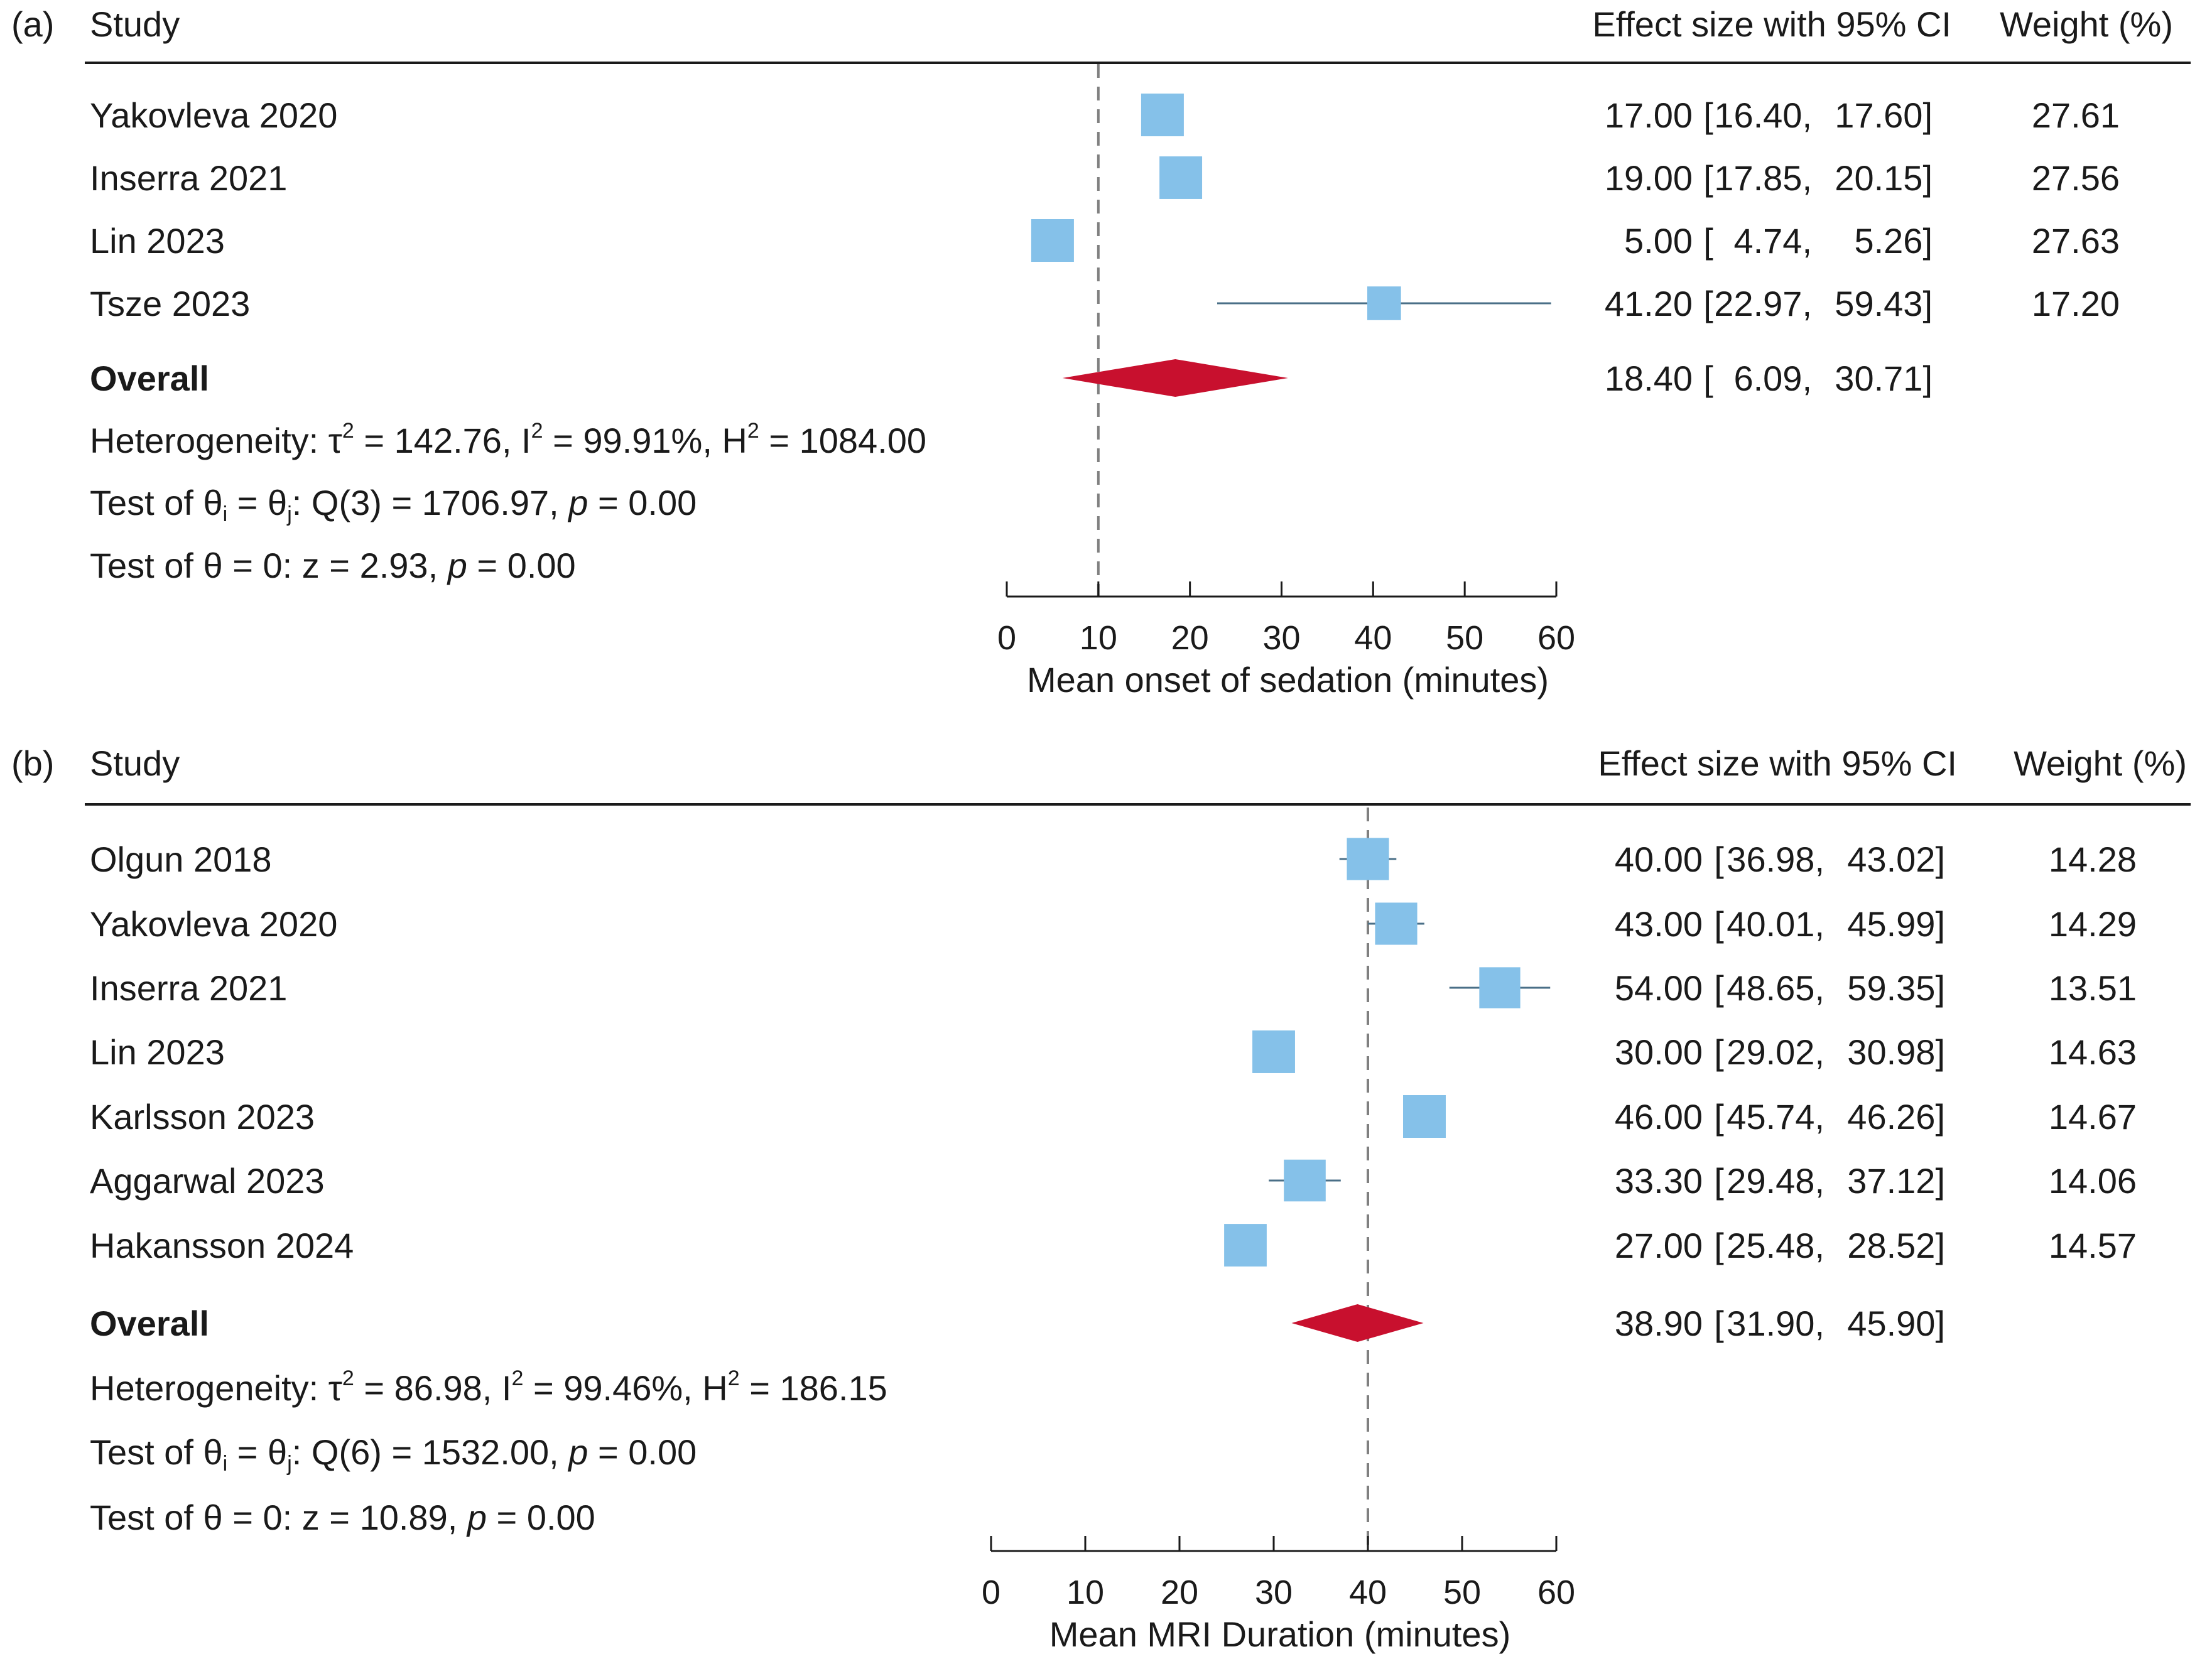 The width and height of the screenshot is (2212, 1659). What do you see at coordinates (1012, 378) in the screenshot?
I see `overall-row: Overall 18.40 [6.09, 30.71]` at bounding box center [1012, 378].